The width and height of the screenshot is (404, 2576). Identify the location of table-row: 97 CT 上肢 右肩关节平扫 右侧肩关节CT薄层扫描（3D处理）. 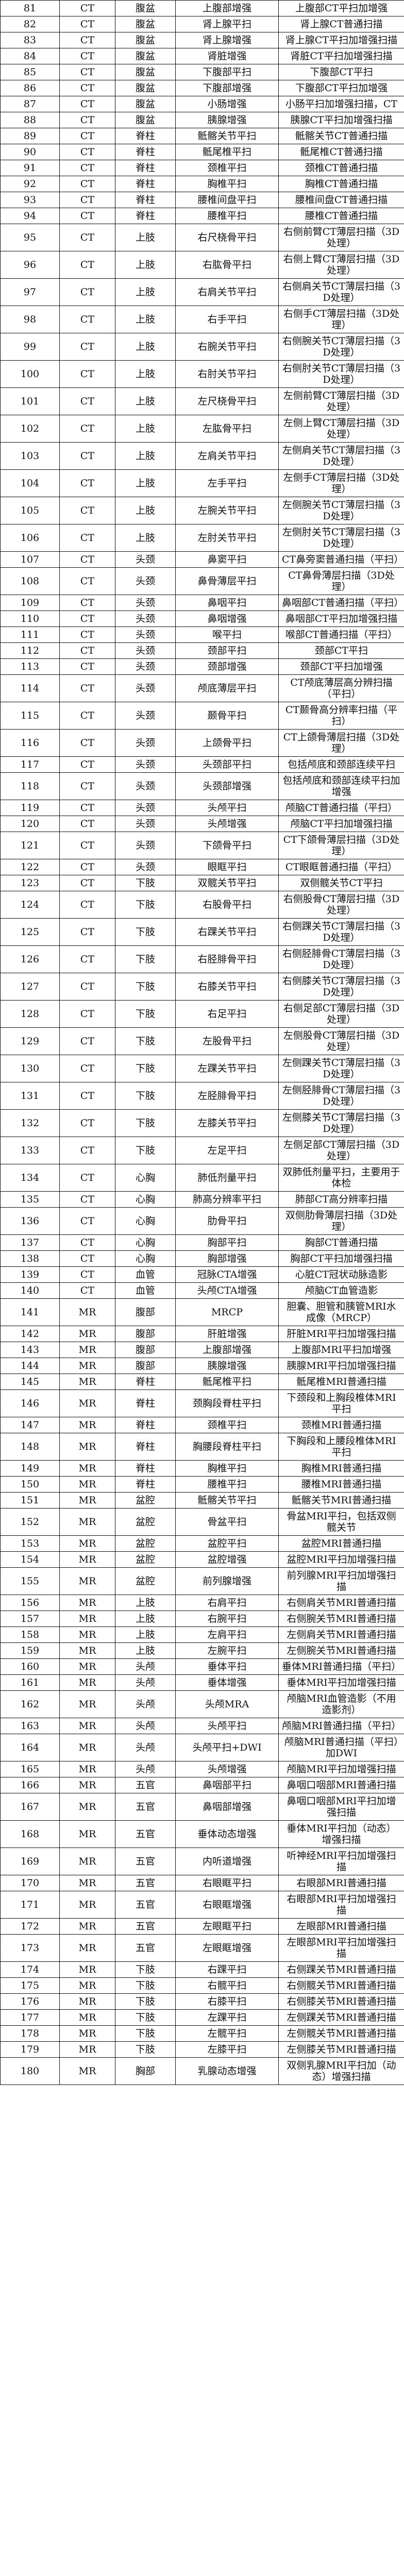
(202, 292).